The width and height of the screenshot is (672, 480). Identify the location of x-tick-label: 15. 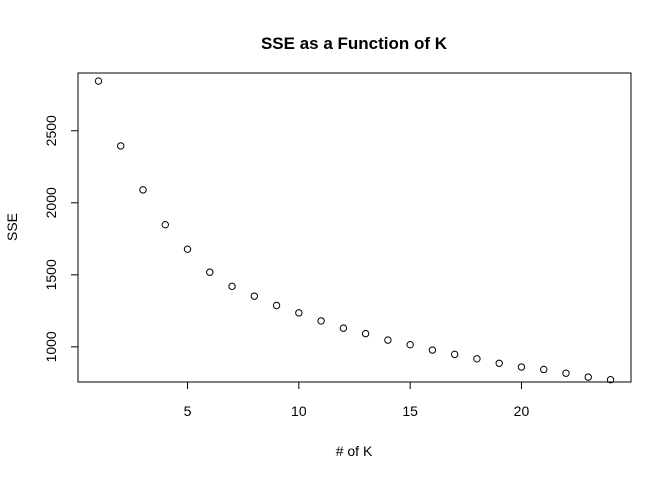
(410, 411).